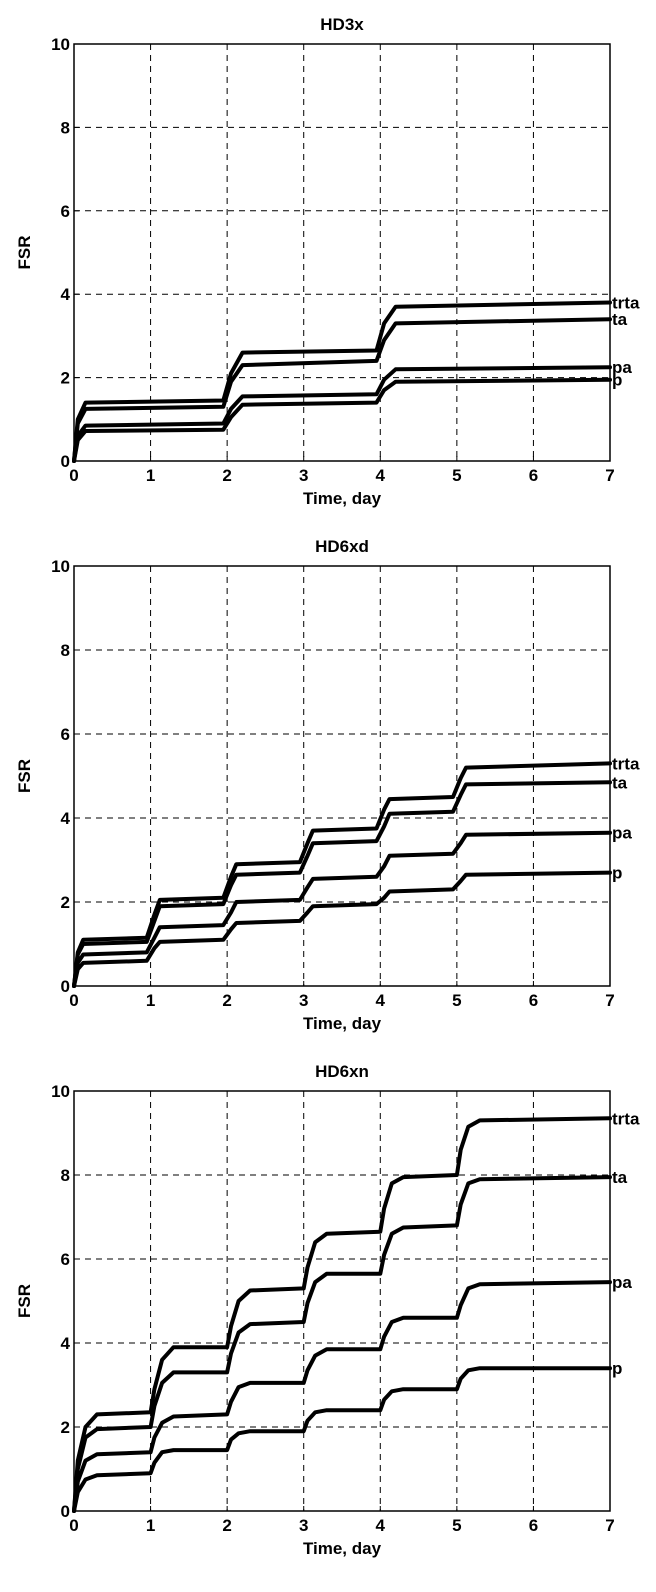 This screenshot has height=1592, width=656. I want to click on chart-title: HD3x, so click(342, 24).